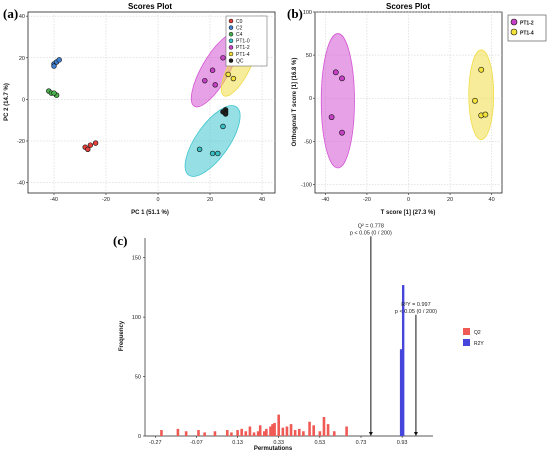  What do you see at coordinates (466, 342) in the screenshot?
I see `legend-swatch-r2y` at bounding box center [466, 342].